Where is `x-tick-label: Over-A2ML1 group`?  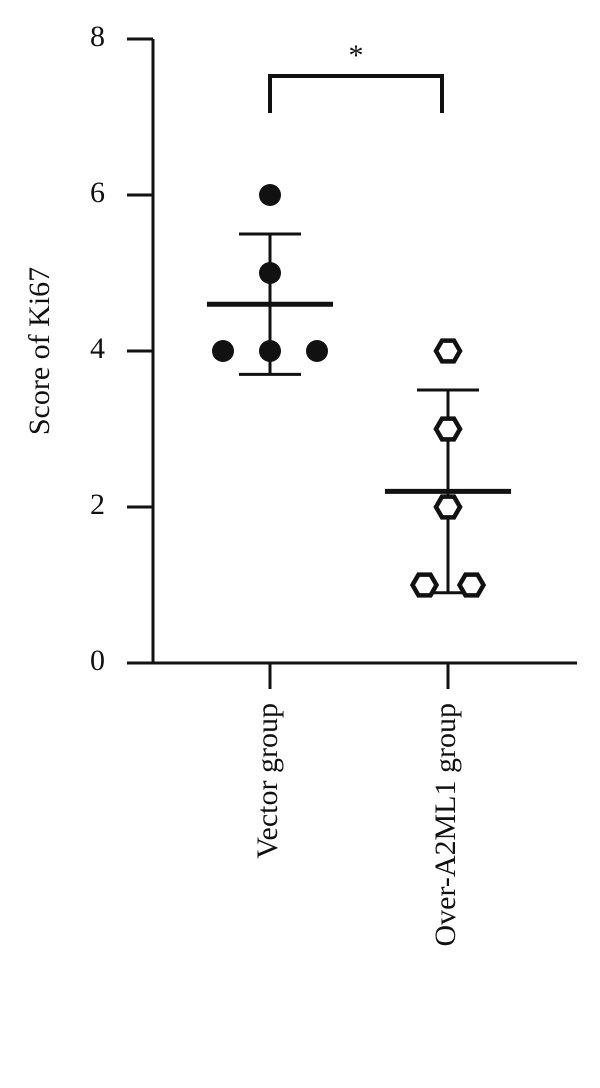 x-tick-label: Over-A2ML1 group is located at coordinates (445, 825).